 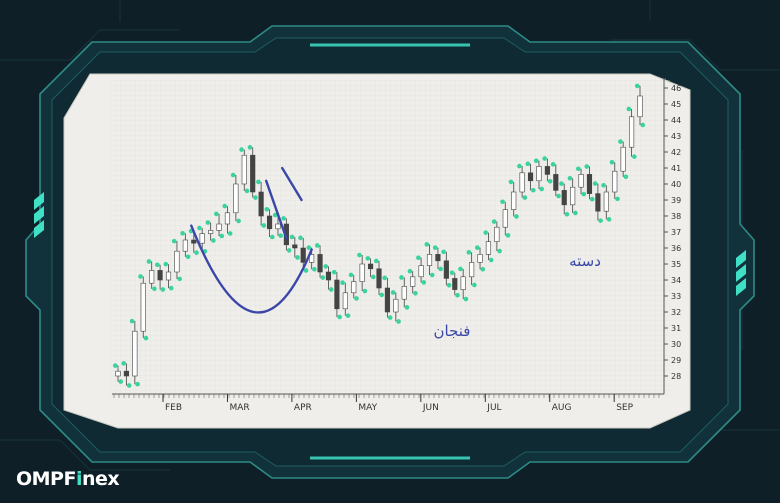 I want to click on y-tick-label: 35, so click(x=676, y=264).